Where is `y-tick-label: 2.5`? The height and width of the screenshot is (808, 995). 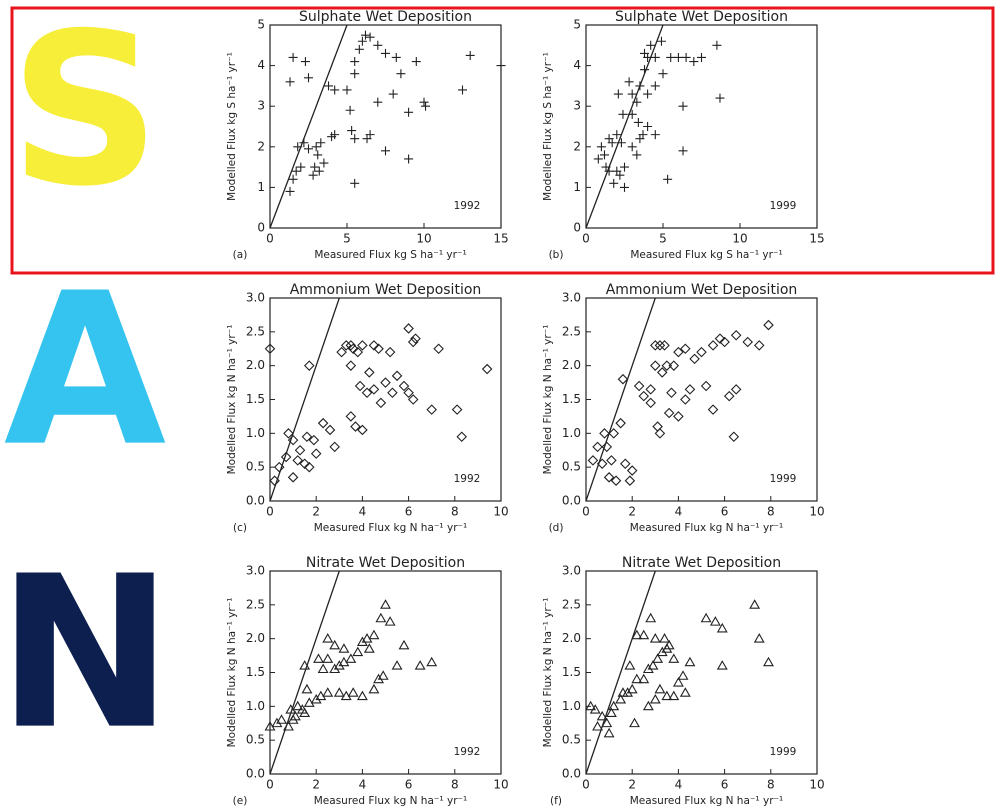
y-tick-label: 2.5 is located at coordinates (255, 331).